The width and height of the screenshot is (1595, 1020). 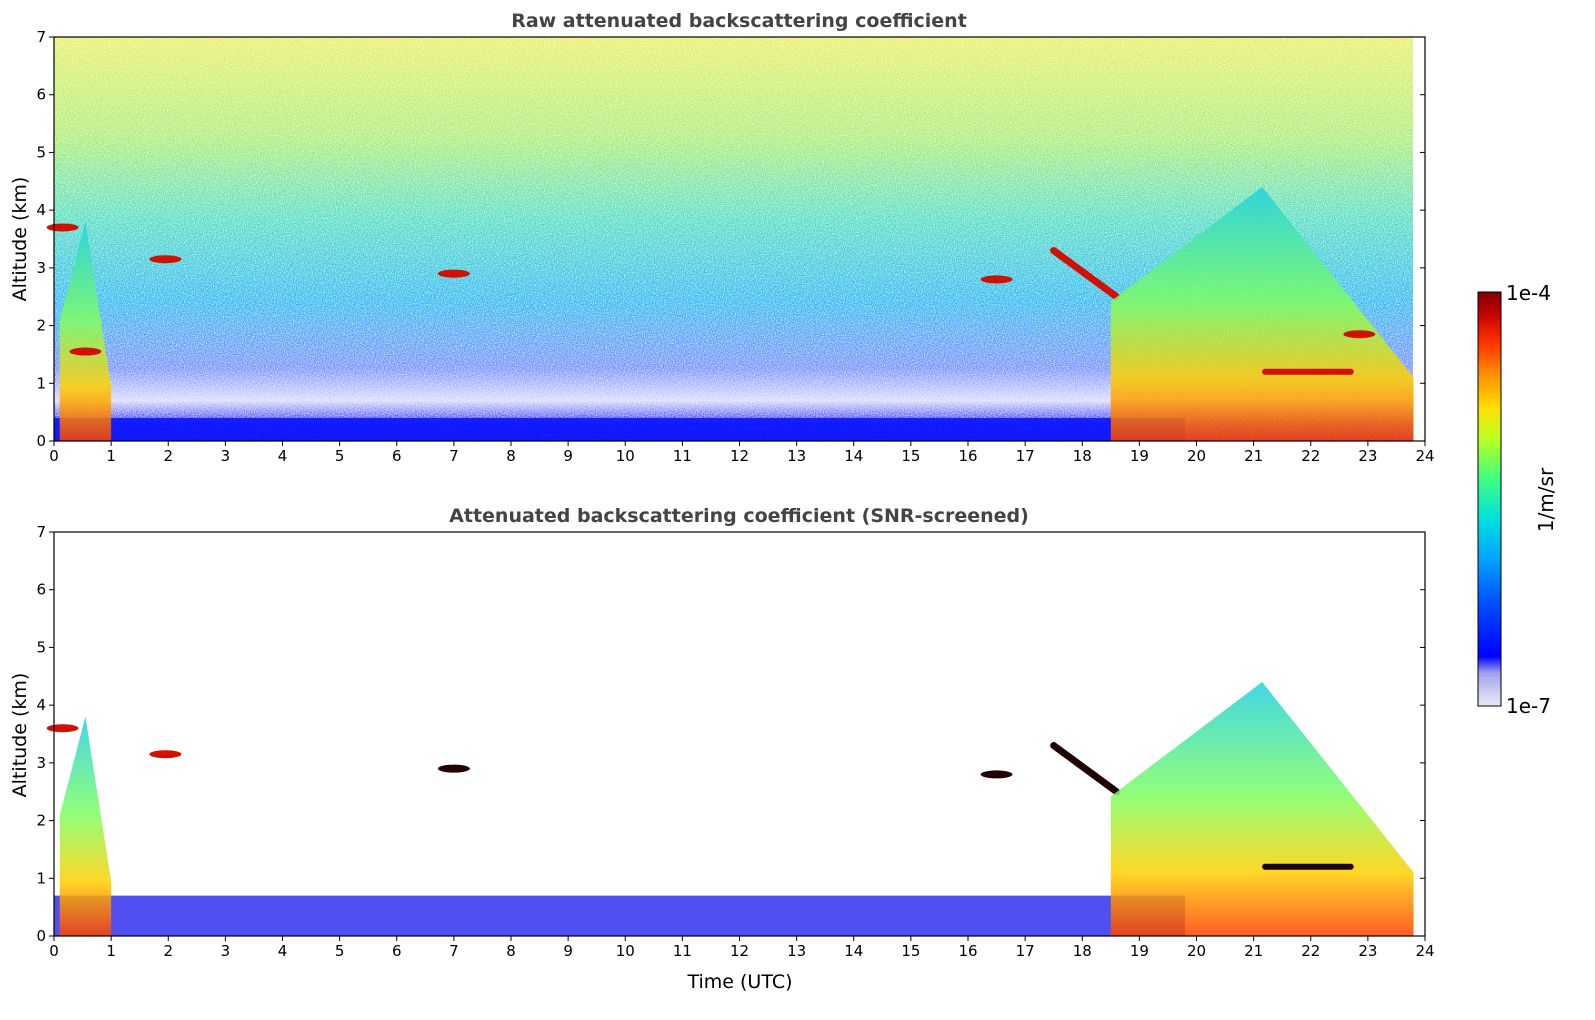 I want to click on bottom-y-axis-label: Altitude (km), so click(x=20, y=735).